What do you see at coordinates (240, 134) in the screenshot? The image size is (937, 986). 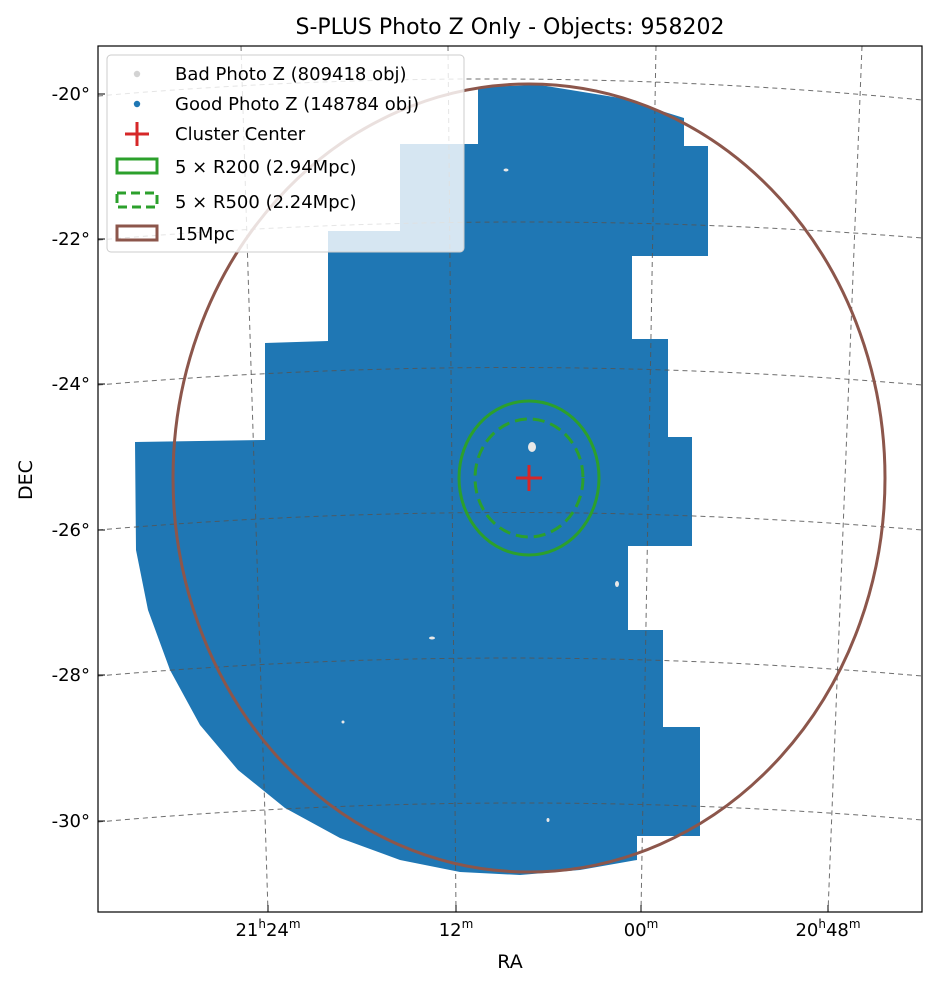 I see `legend-label: Cluster Center` at bounding box center [240, 134].